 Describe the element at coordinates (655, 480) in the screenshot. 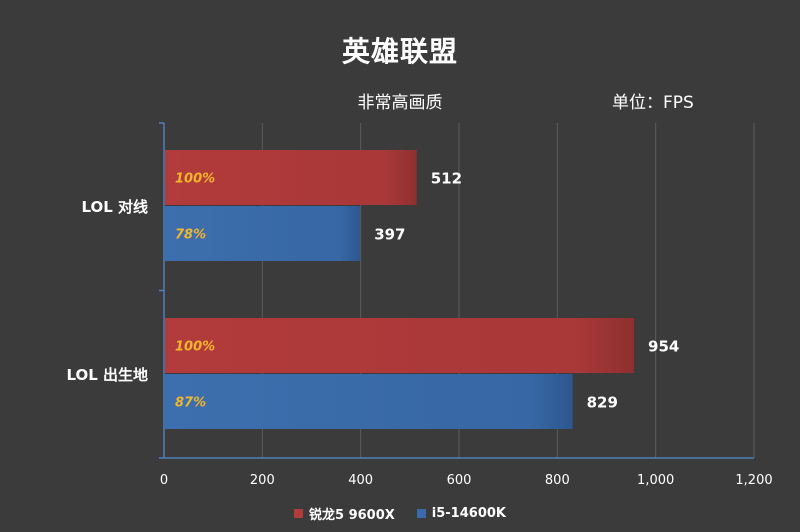

I see `x-tick-label: 1,000` at that location.